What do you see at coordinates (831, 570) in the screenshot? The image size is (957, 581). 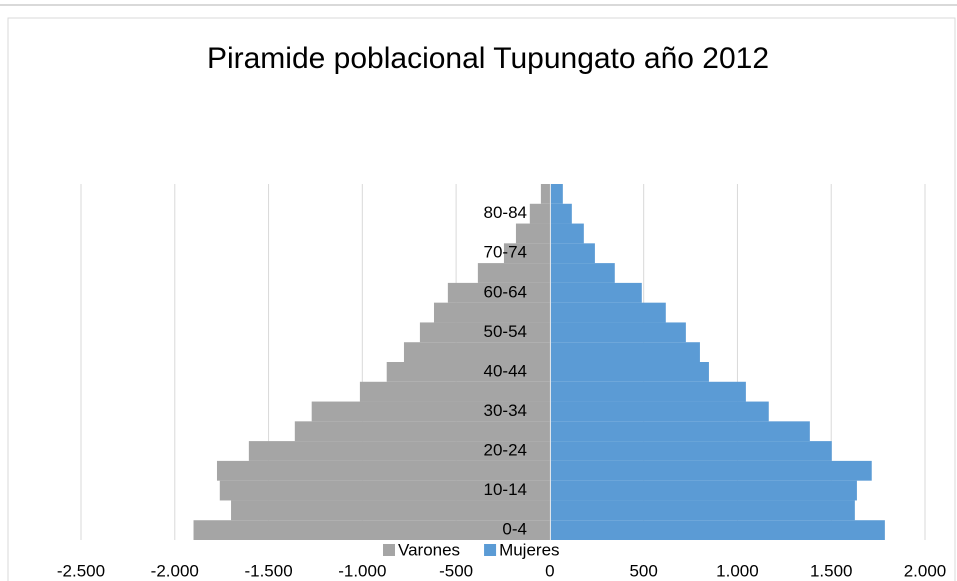 I see `x-tick-label: 1.500` at bounding box center [831, 570].